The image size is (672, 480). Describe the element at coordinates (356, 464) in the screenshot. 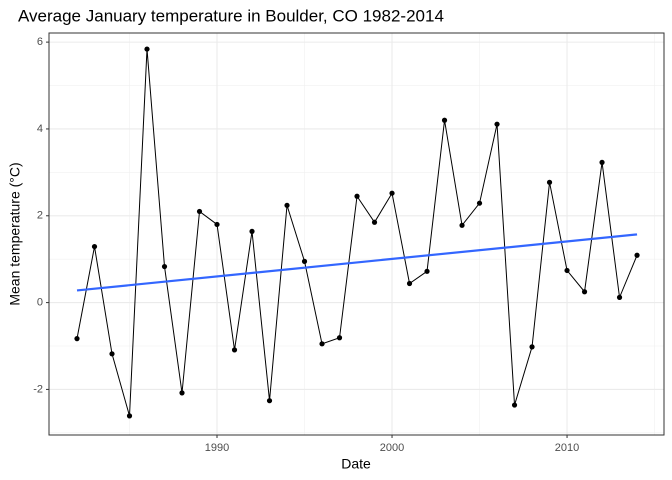

I see `x-axis-title: Date` at that location.